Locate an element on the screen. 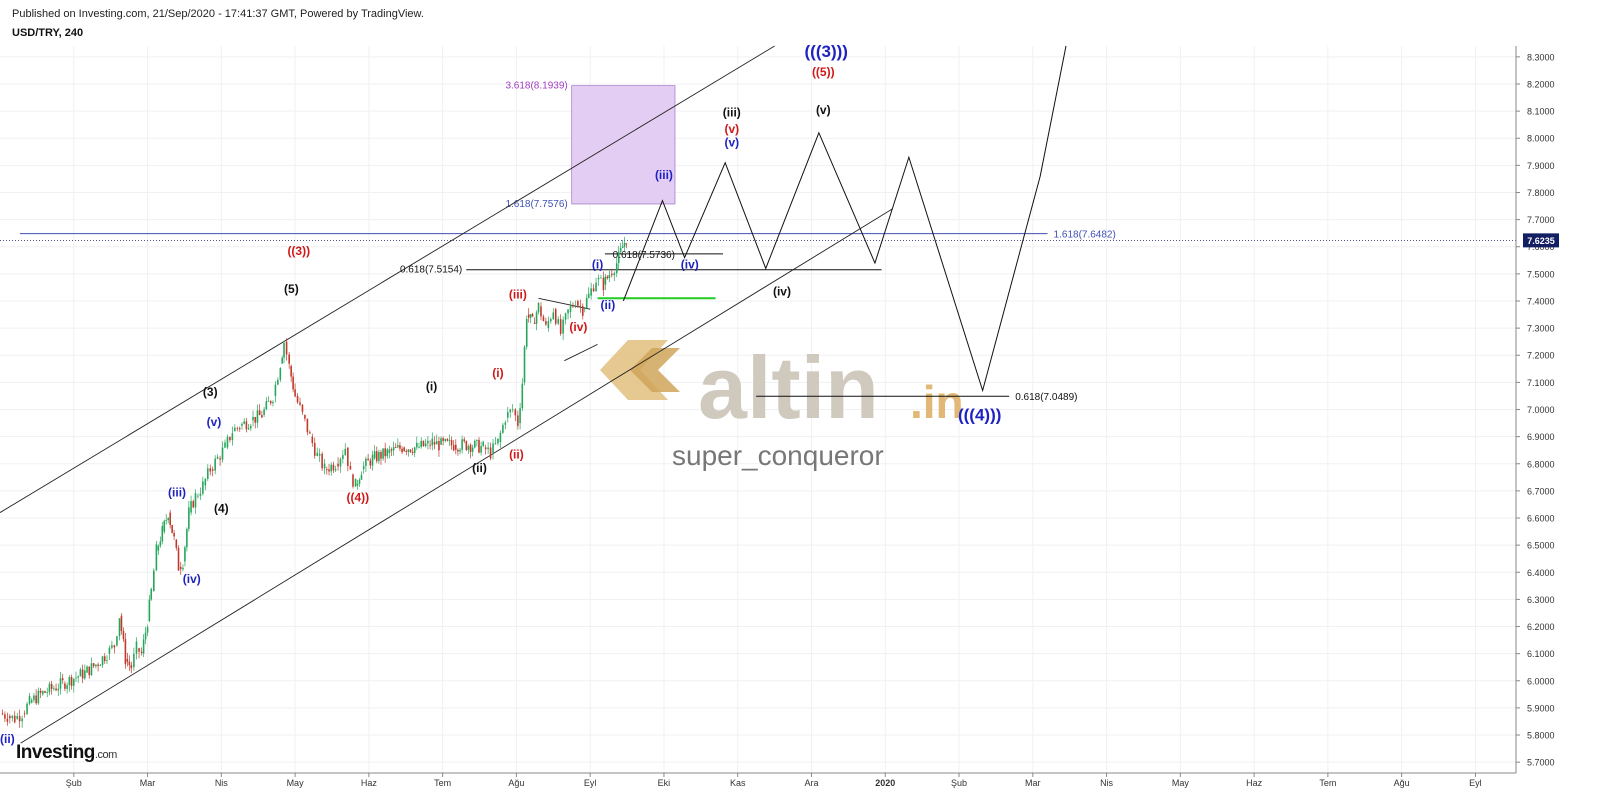  wave-label: (iii) is located at coordinates (732, 113).